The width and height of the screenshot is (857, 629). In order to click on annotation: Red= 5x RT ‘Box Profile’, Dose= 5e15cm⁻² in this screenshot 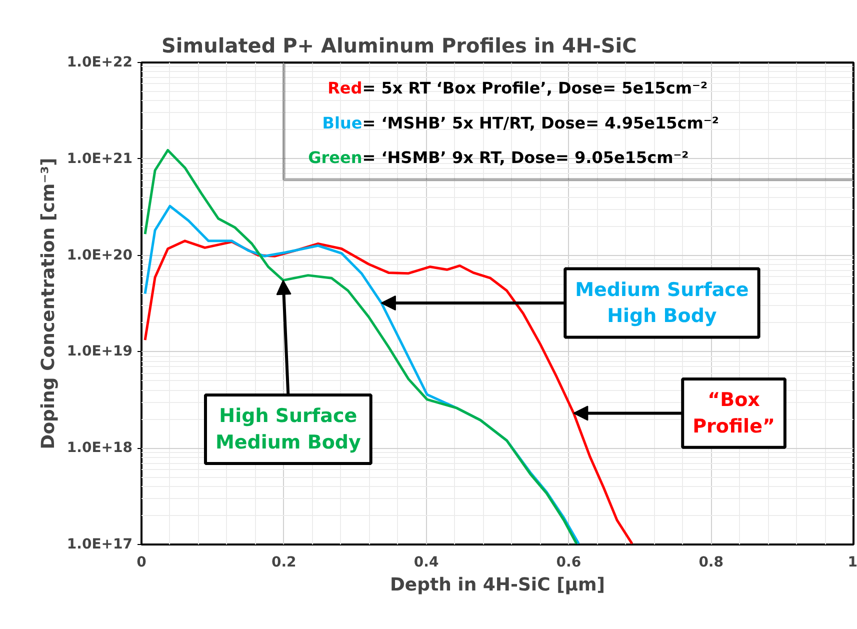, I will do `click(518, 88)`.